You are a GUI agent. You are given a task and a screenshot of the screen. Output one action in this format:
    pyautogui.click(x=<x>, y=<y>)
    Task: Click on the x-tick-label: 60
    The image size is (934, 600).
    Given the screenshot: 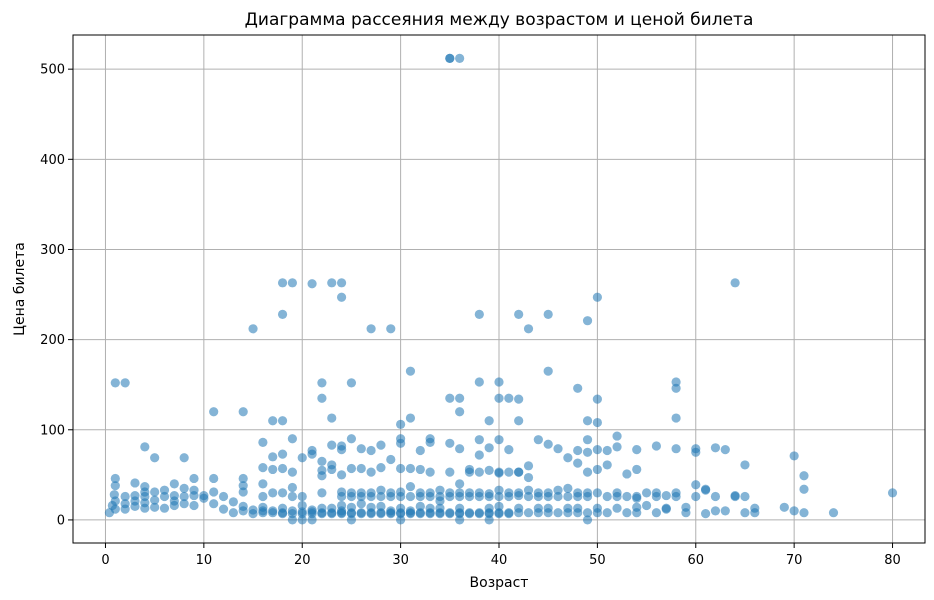 What is the action you would take?
    pyautogui.click(x=695, y=560)
    